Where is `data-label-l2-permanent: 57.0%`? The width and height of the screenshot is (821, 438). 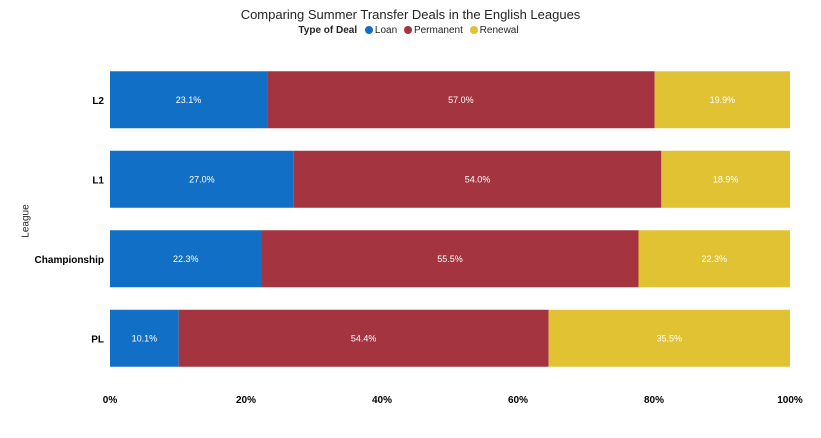
data-label-l2-permanent: 57.0% is located at coordinates (461, 100).